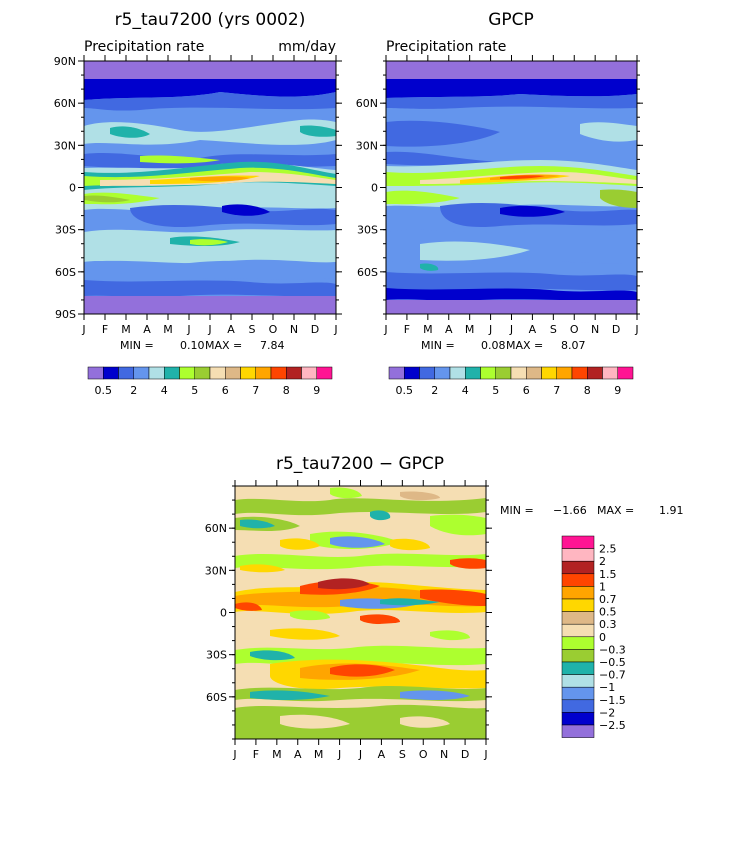 This screenshot has width=733, height=864. What do you see at coordinates (602, 586) in the screenshot?
I see `diff-colorbar-label: 1` at bounding box center [602, 586].